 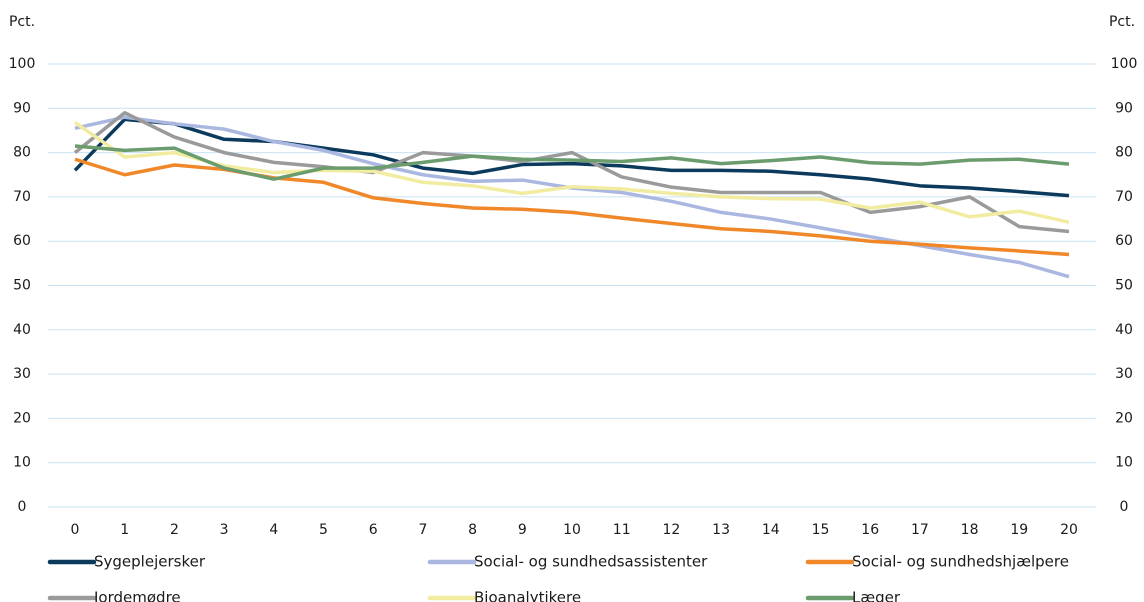 I want to click on x-tick-label: 9, so click(x=522, y=530).